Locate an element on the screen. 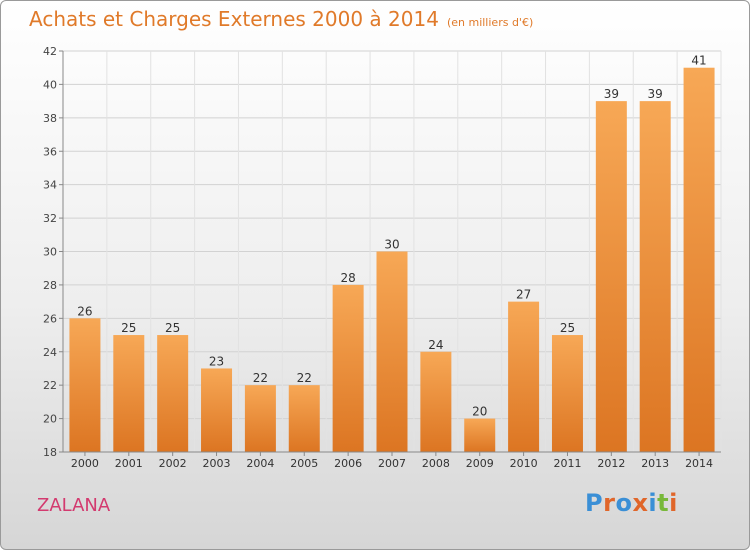 This screenshot has width=750, height=550. y-tick-label: 24 is located at coordinates (50, 352).